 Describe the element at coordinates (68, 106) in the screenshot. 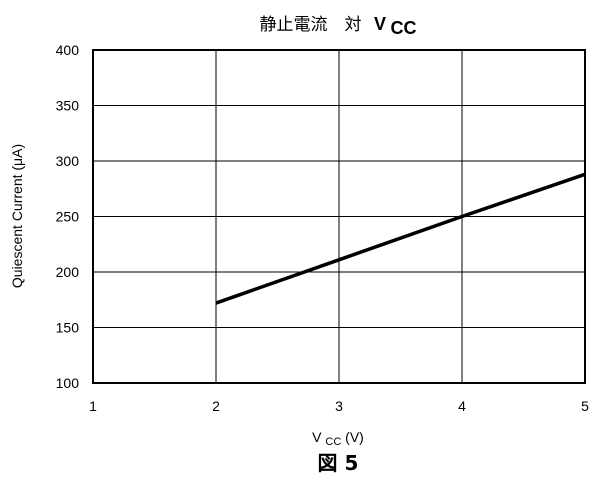

I see `y-tick-label: 350` at that location.